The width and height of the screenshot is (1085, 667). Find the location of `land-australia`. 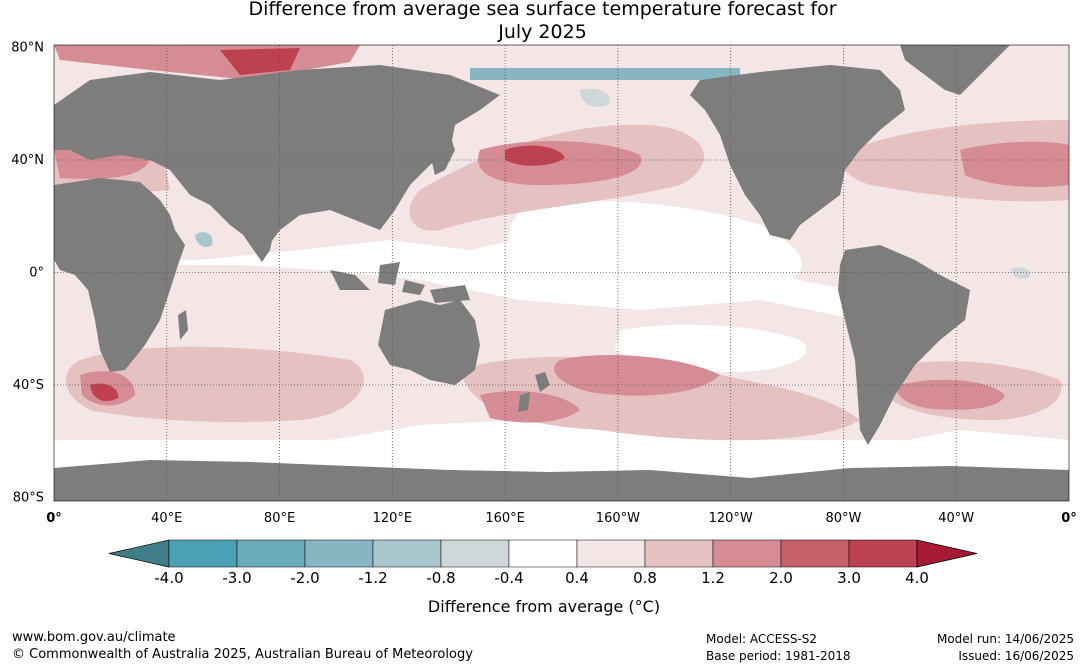

land-australia is located at coordinates (429, 342).